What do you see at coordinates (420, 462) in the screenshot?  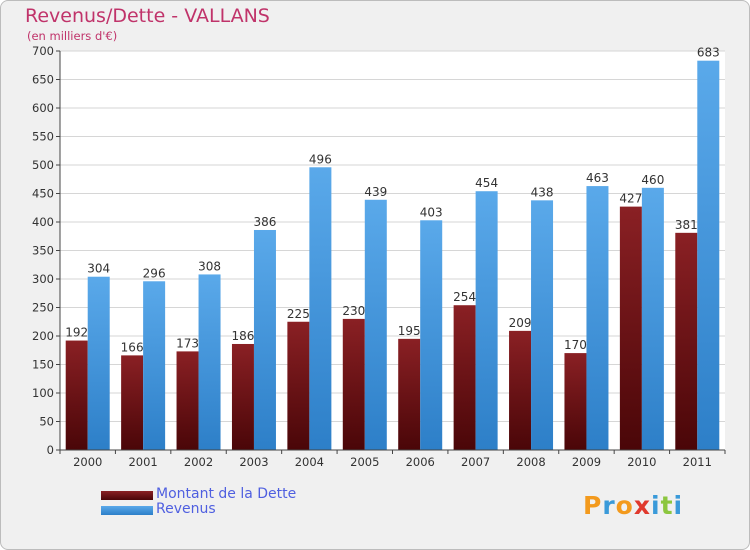 I see `x-tick-label: 2006` at bounding box center [420, 462].